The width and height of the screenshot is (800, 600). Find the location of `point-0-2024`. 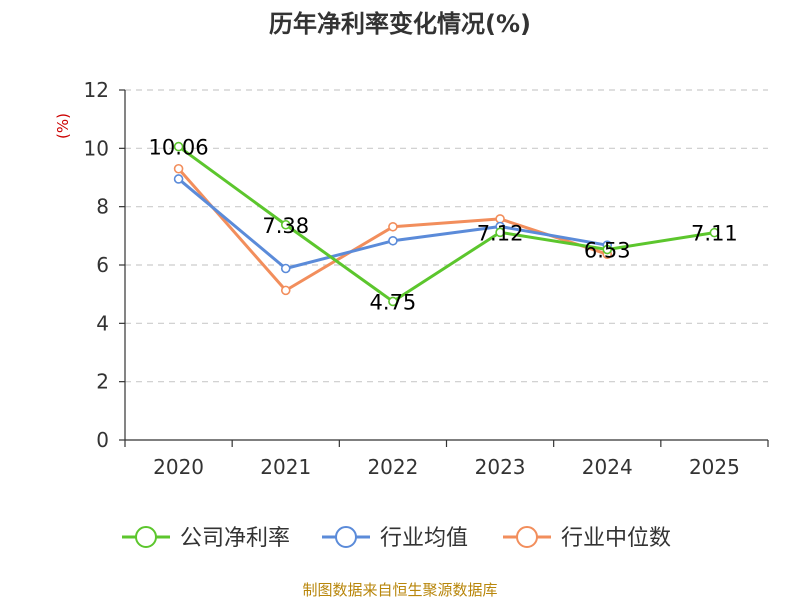

point-0-2024 is located at coordinates (607, 249).